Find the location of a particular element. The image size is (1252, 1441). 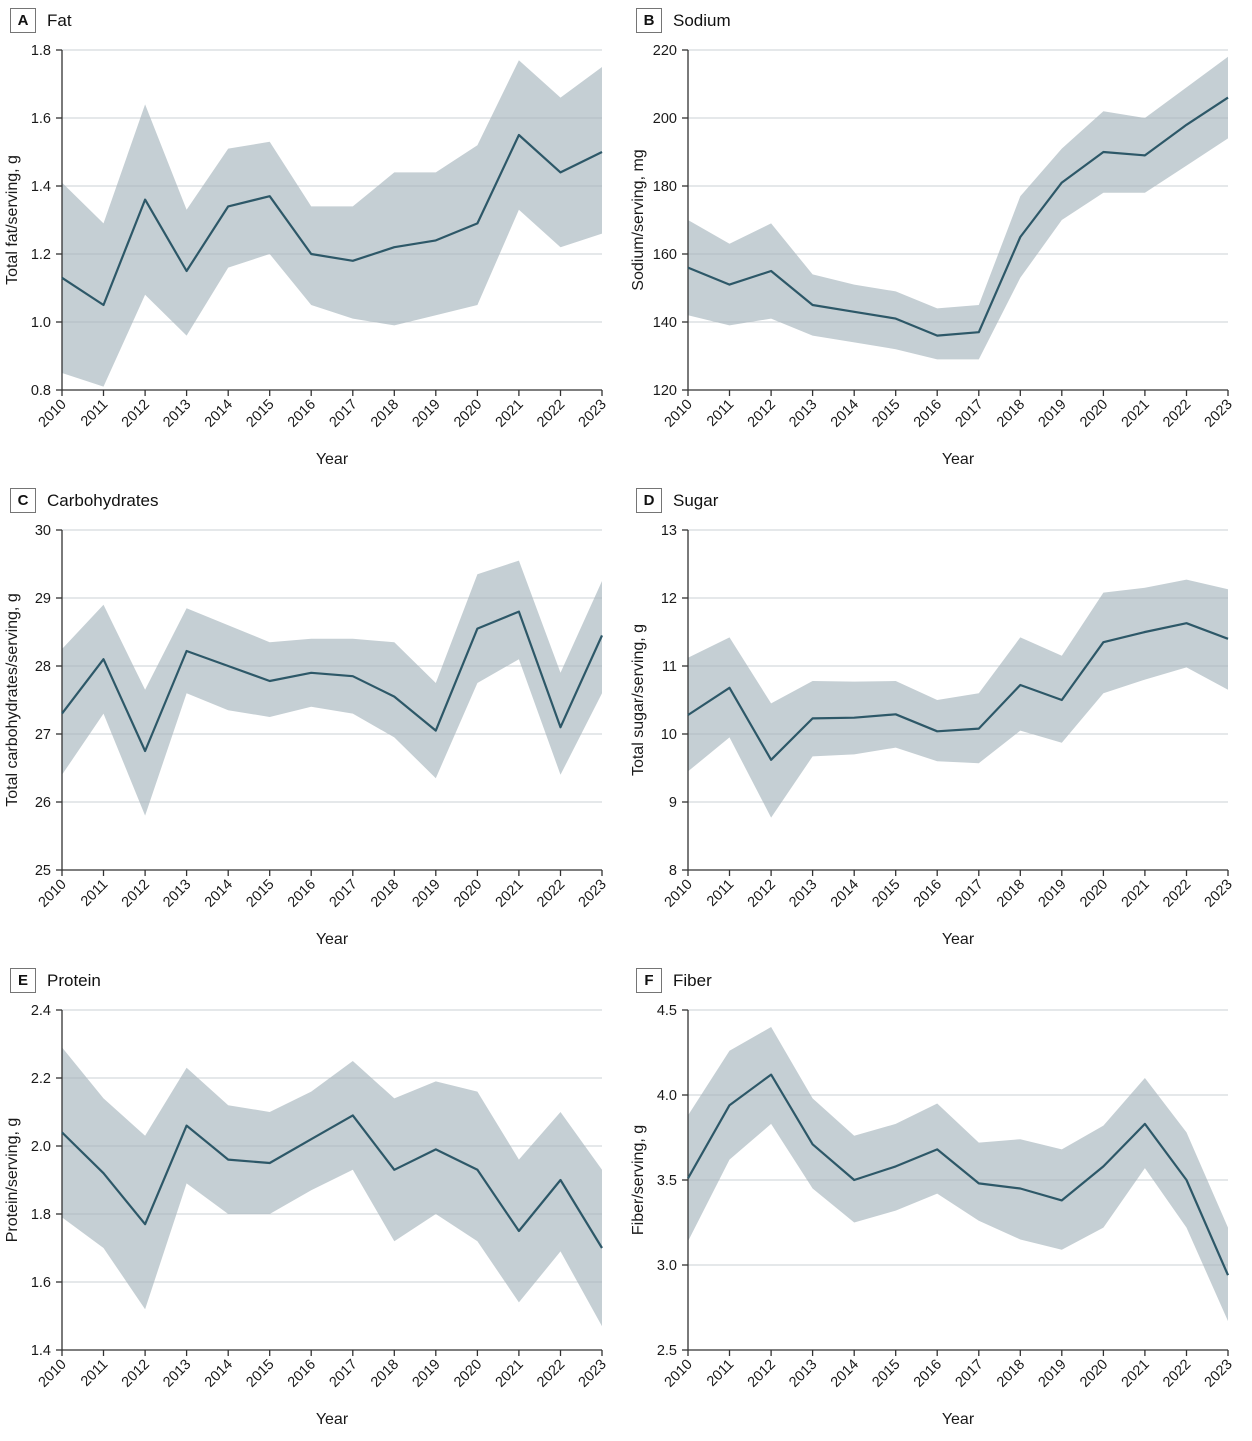

svg-text: 1.8 is located at coordinates (41, 51).